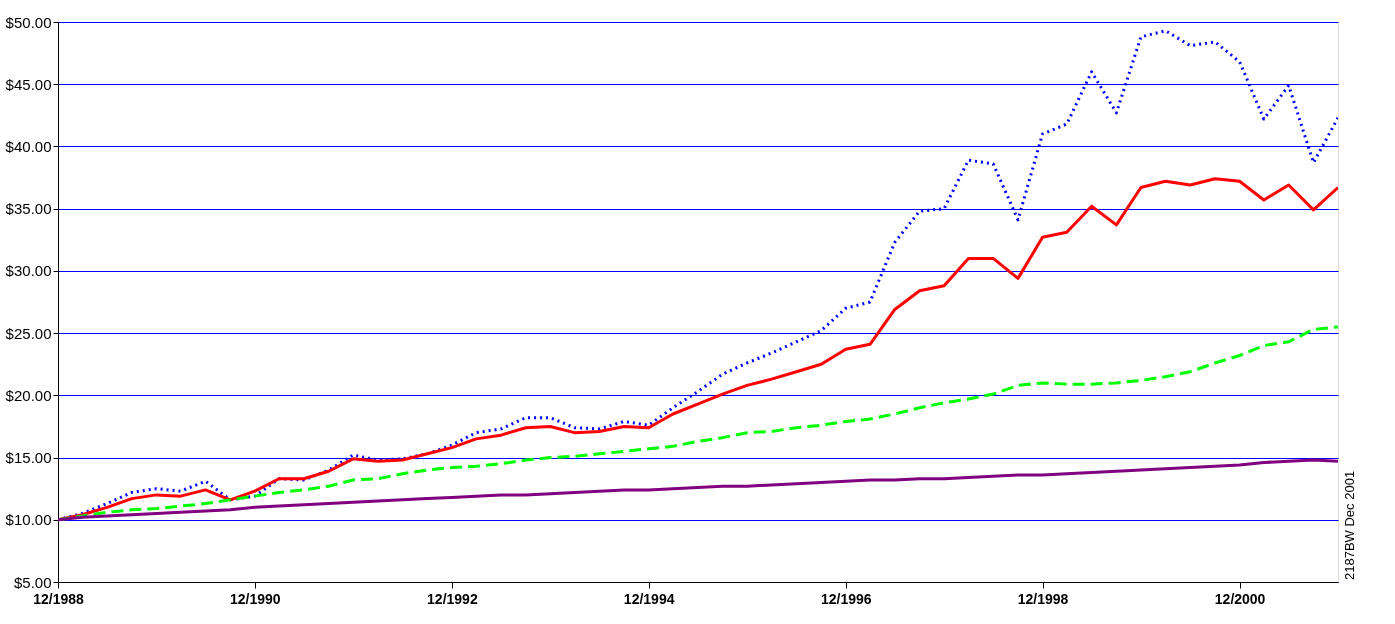 The width and height of the screenshot is (1395, 624). What do you see at coordinates (32, 582) in the screenshot?
I see `y-tick-label: $5.00` at bounding box center [32, 582].